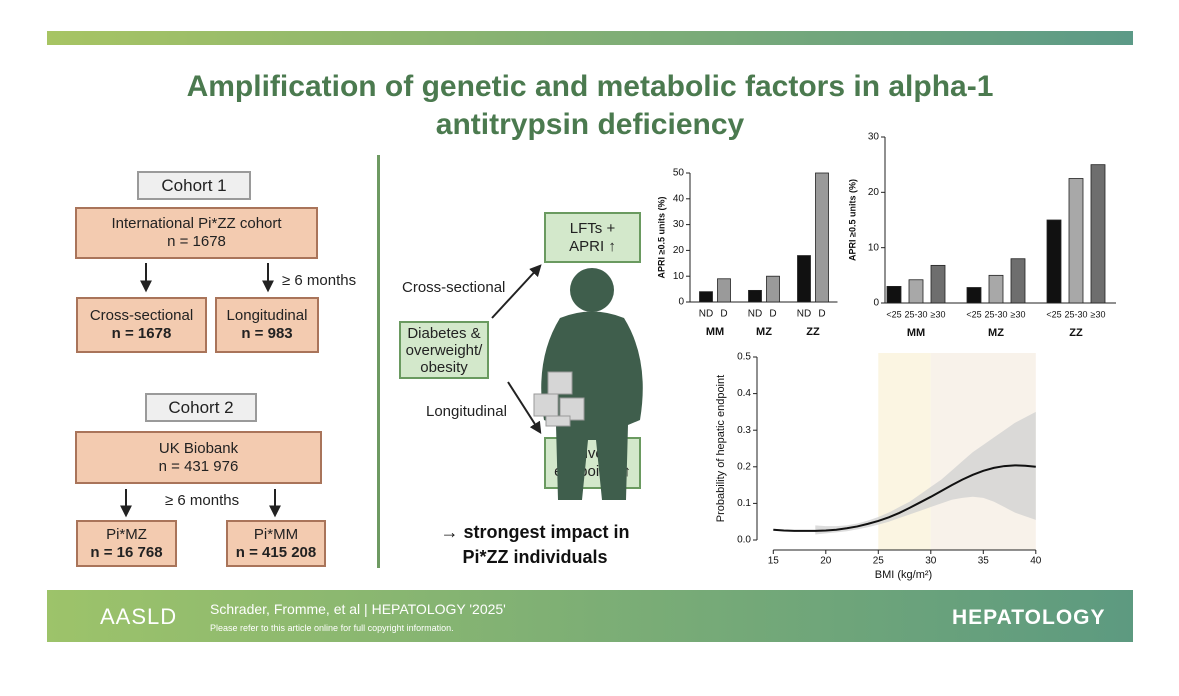  Describe the element at coordinates (679, 173) in the screenshot. I see `y-tick-label: 50` at that location.